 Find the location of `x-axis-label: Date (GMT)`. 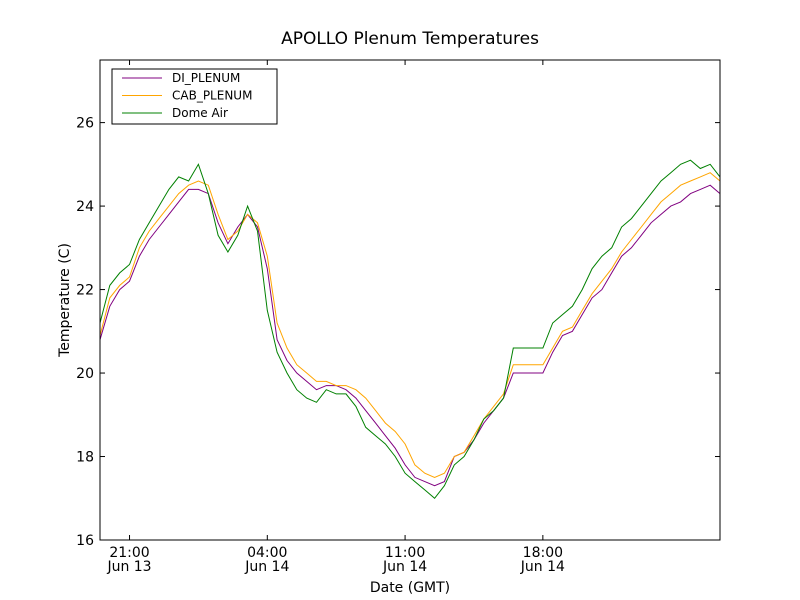

x-axis-label: Date (GMT) is located at coordinates (410, 588).